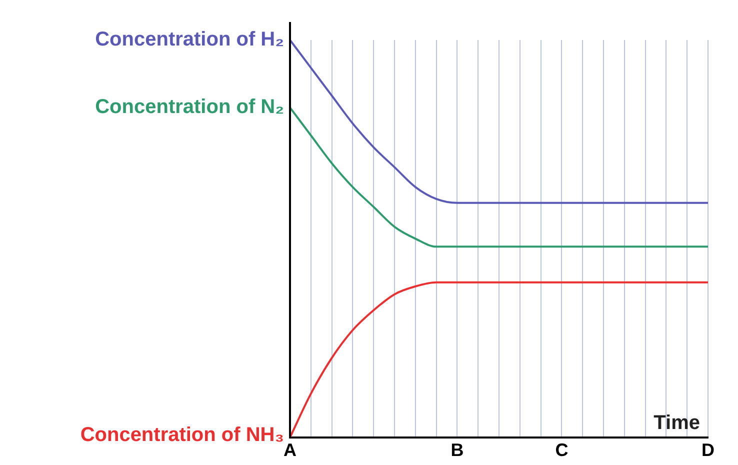 This screenshot has height=465, width=738. What do you see at coordinates (189, 39) in the screenshot?
I see `series-label: Concentration of H₂` at bounding box center [189, 39].